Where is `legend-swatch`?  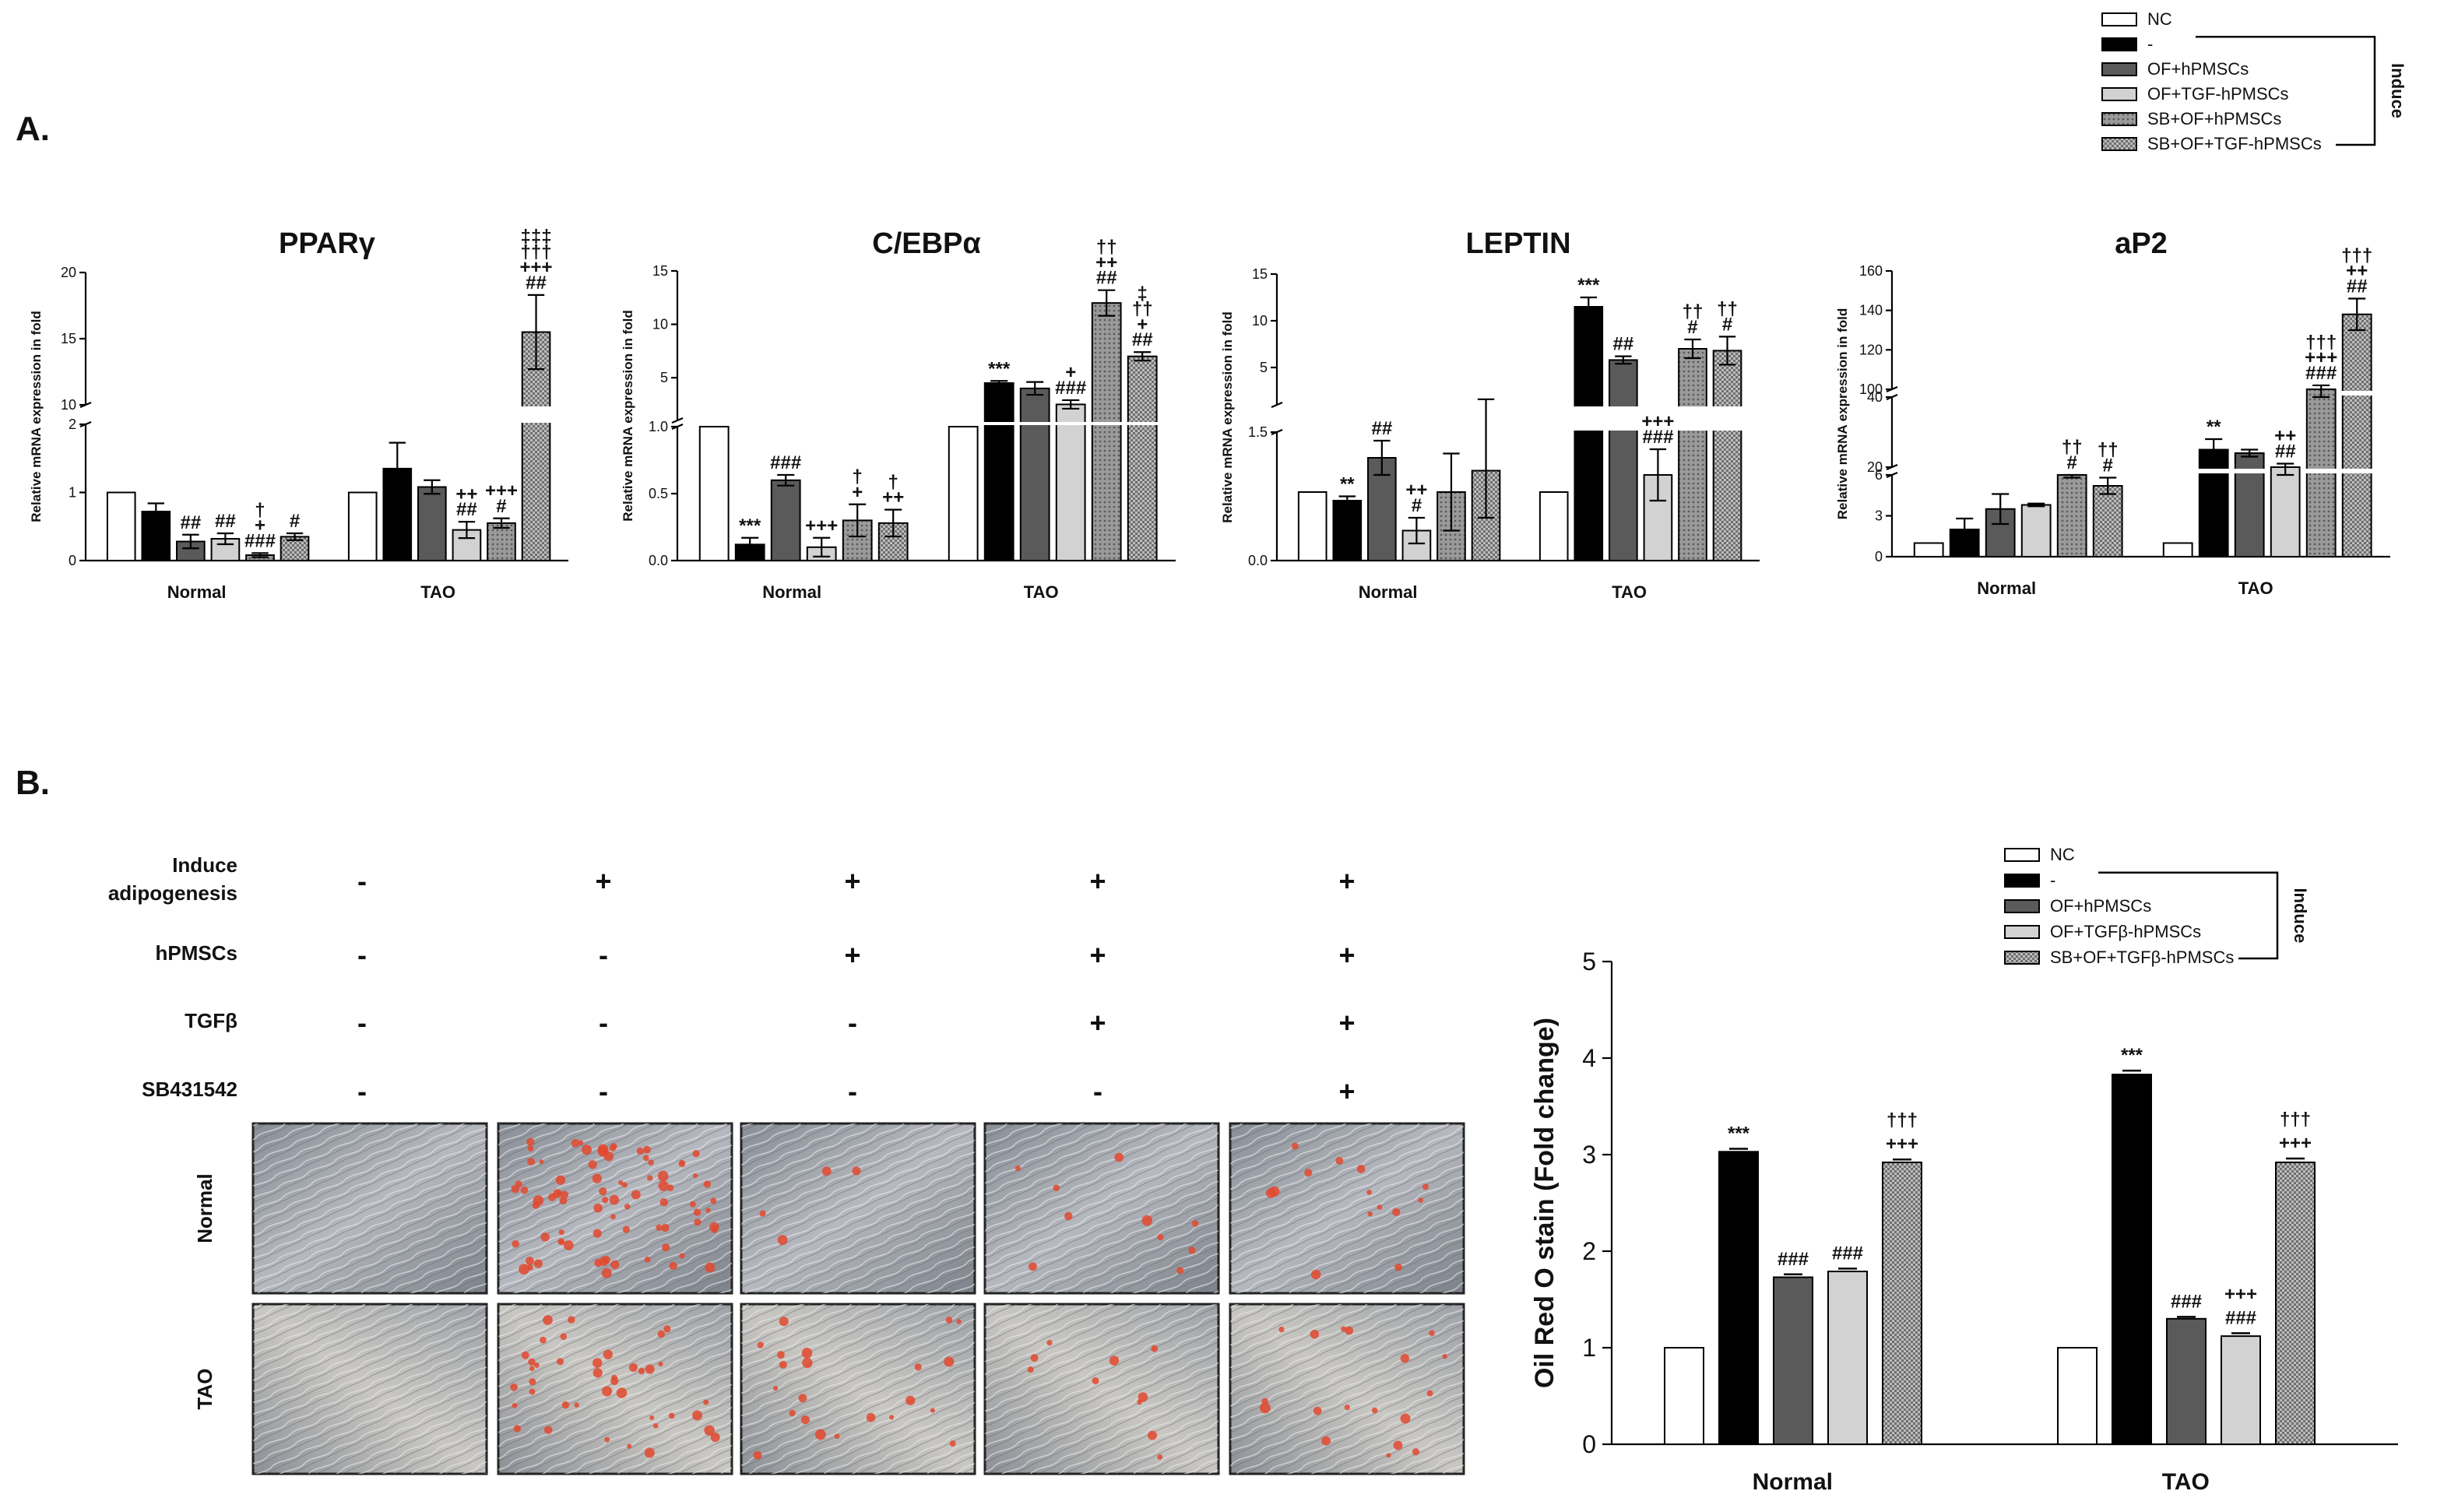 legend-swatch is located at coordinates (2119, 19).